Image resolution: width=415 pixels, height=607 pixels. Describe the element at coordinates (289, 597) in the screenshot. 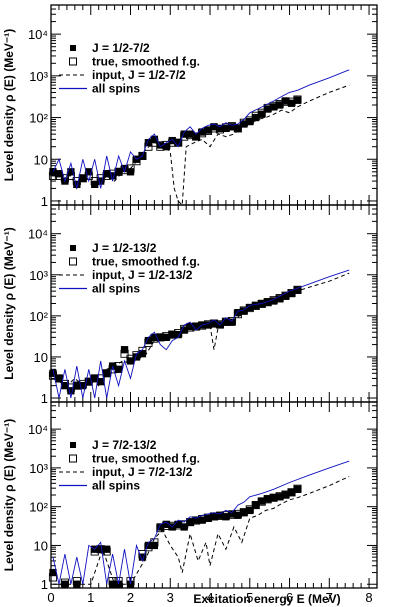

I see `x-tick-label: 6` at that location.